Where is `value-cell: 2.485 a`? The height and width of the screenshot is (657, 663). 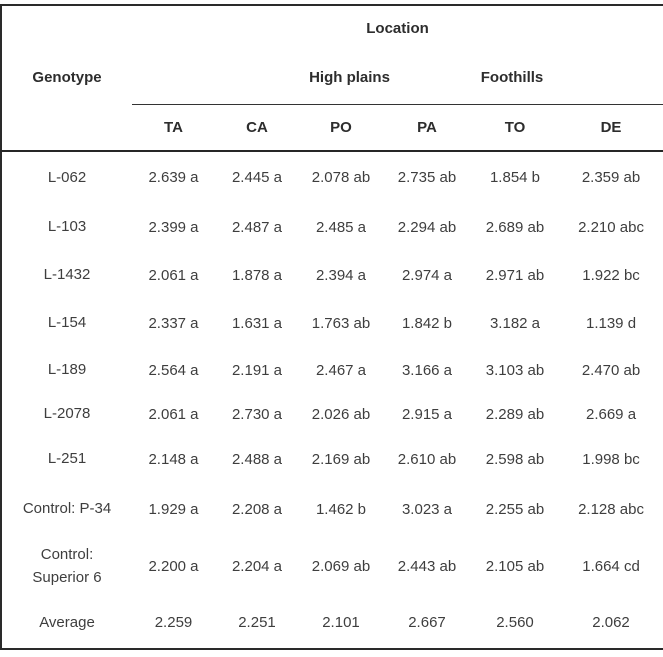
value-cell: 2.485 a is located at coordinates (341, 227).